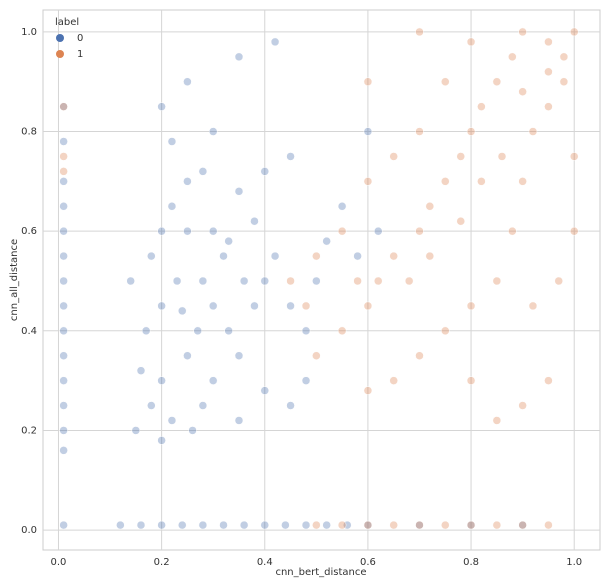 The width and height of the screenshot is (606, 586). What do you see at coordinates (162, 562) in the screenshot?
I see `x-tick-label: 0.2` at bounding box center [162, 562].